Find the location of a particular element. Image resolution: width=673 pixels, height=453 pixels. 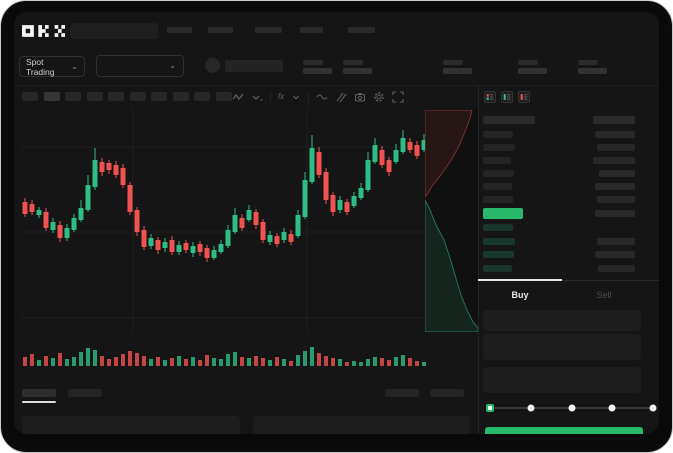

dropdown-caret-icon is located at coordinates (296, 97).